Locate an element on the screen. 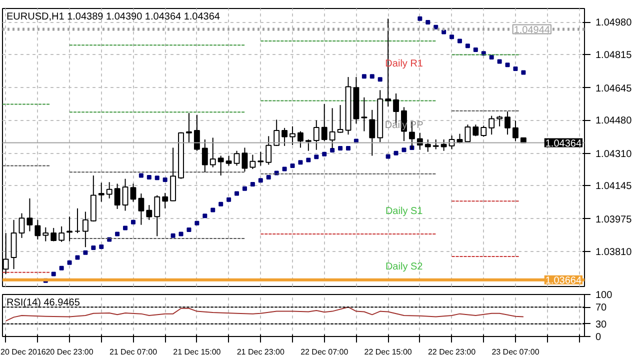 Image resolution: width=634 pixels, height=359 pixels. x-tick-label: 22 Dec 07:00 is located at coordinates (324, 352).